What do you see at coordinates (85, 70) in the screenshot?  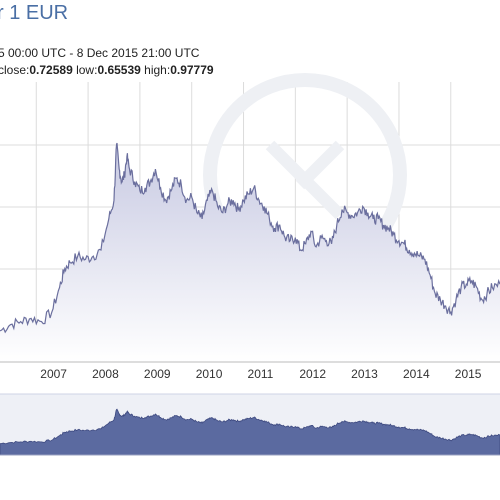 I see `low-label: low:` at bounding box center [85, 70].